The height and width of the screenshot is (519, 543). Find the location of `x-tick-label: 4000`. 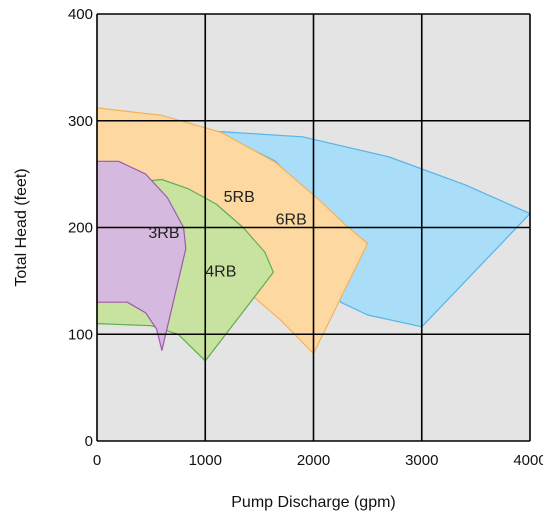

x-tick-label: 4000 is located at coordinates (528, 460).